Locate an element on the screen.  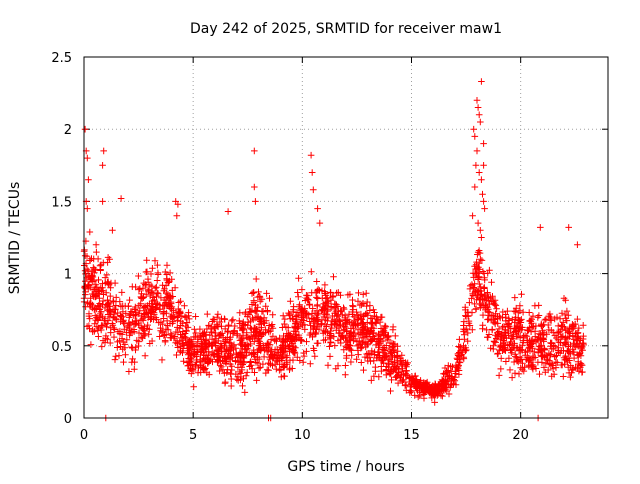
x-tick-label: 15 is located at coordinates (411, 435).